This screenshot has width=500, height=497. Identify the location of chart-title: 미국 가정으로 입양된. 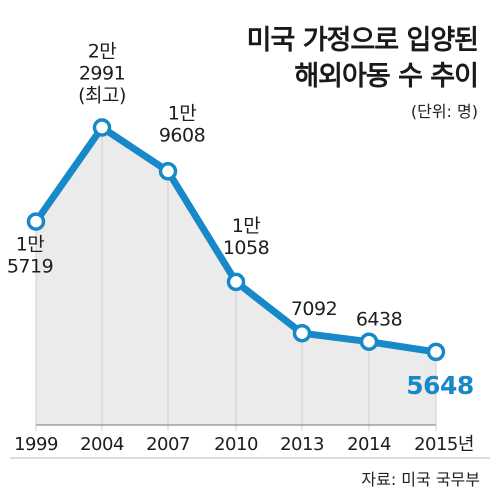
(362, 40).